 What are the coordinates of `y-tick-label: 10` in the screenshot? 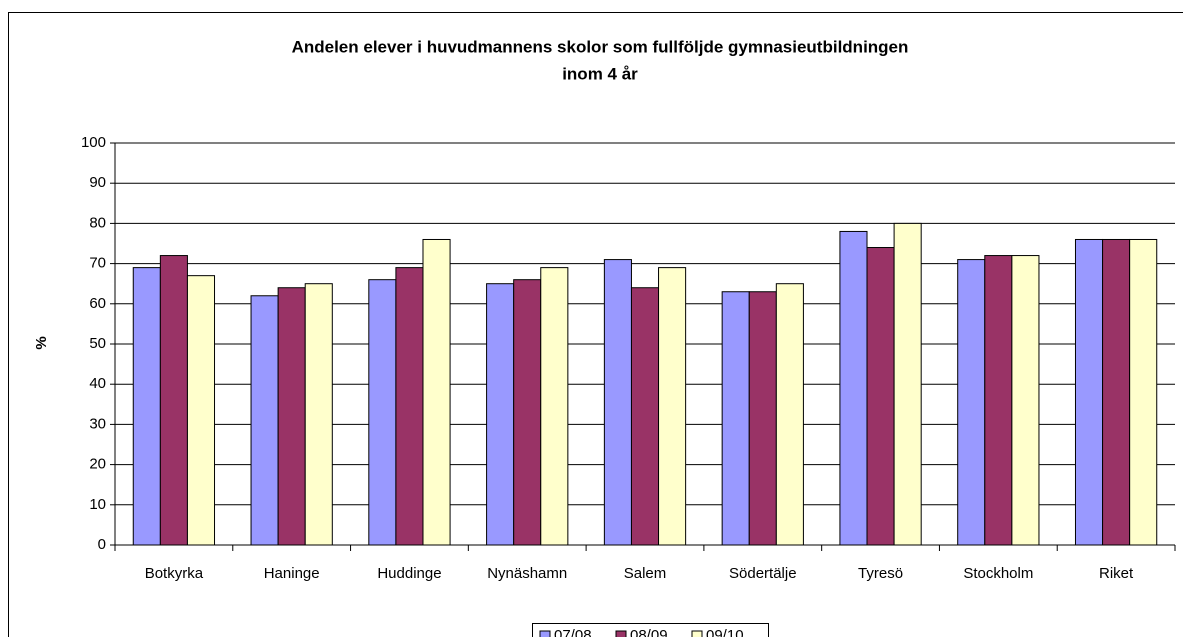 It's located at (97, 504).